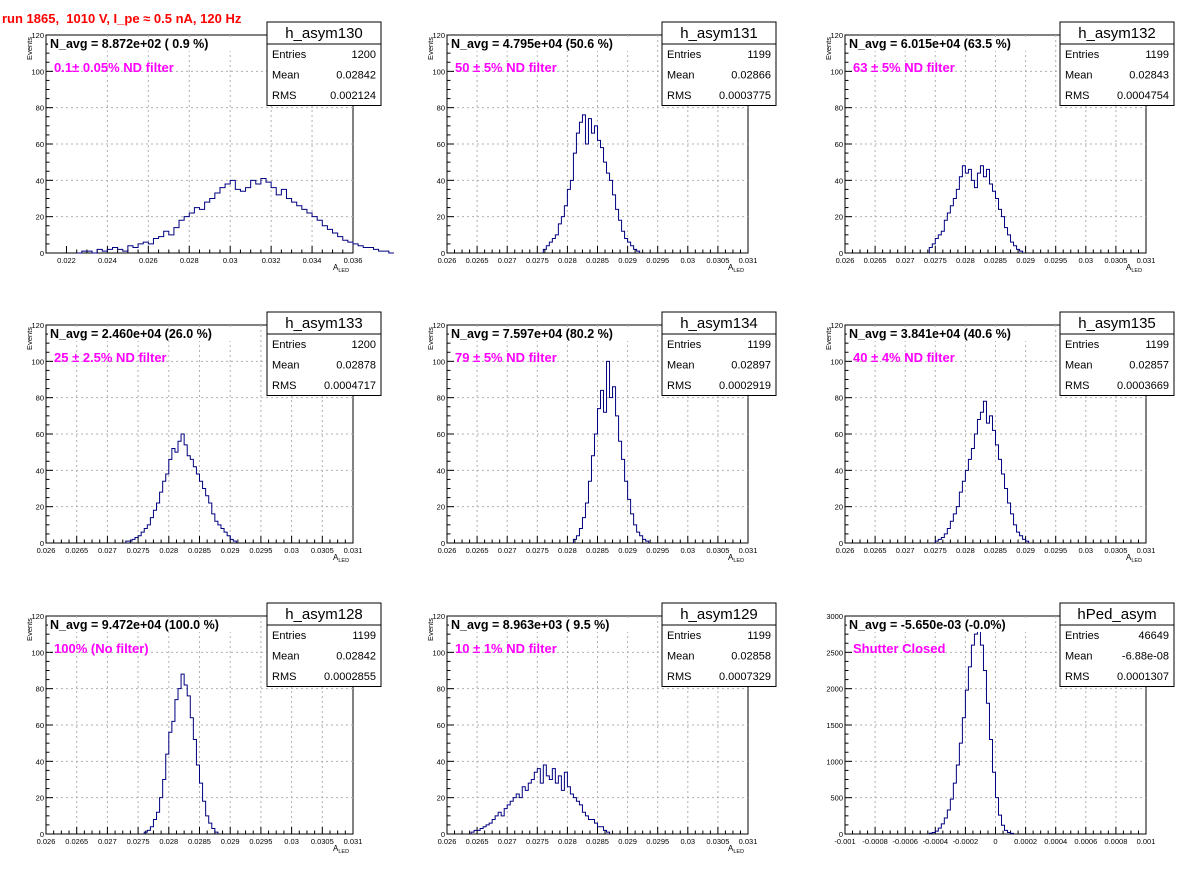 This screenshot has height=872, width=1196. I want to click on run-title: run 1865, 1010 V, I_pe ≈ 0.5 nA, 120 Hz, so click(122, 18).